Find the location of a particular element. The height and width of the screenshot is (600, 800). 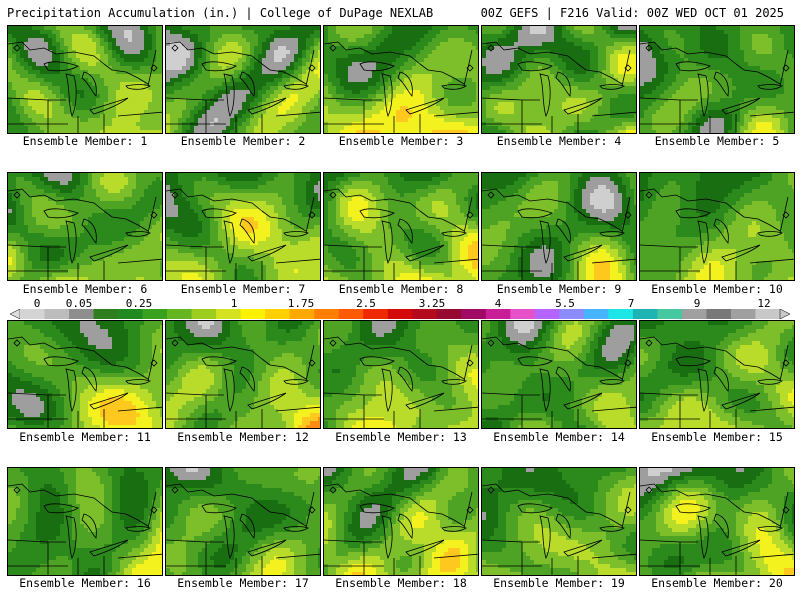

colorbar-tick-label: 12 is located at coordinates (763, 303).